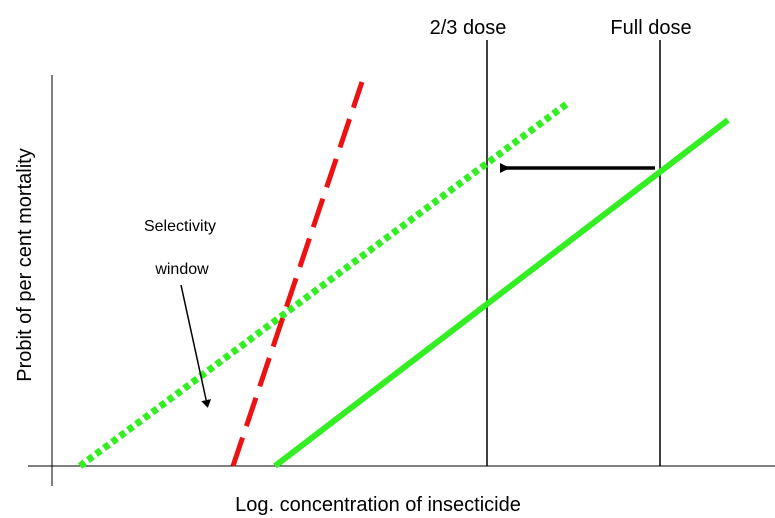 Image resolution: width=775 pixels, height=518 pixels. Describe the element at coordinates (650, 28) in the screenshot. I see `full-dose-label: Full dose` at that location.